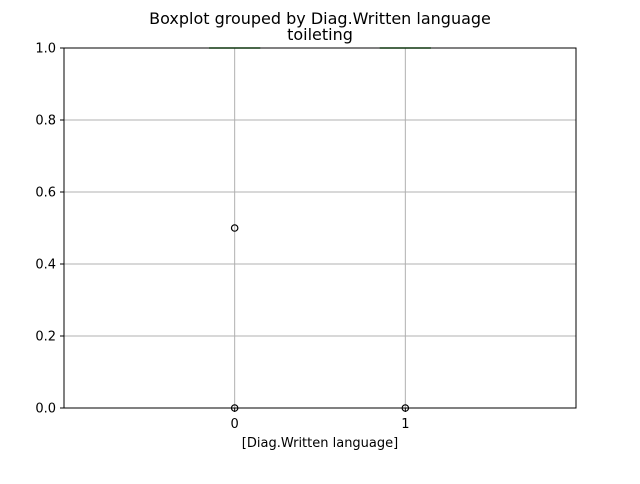  Describe the element at coordinates (320, 443) in the screenshot. I see `x-axis-label: [Diag.Written language]` at that location.